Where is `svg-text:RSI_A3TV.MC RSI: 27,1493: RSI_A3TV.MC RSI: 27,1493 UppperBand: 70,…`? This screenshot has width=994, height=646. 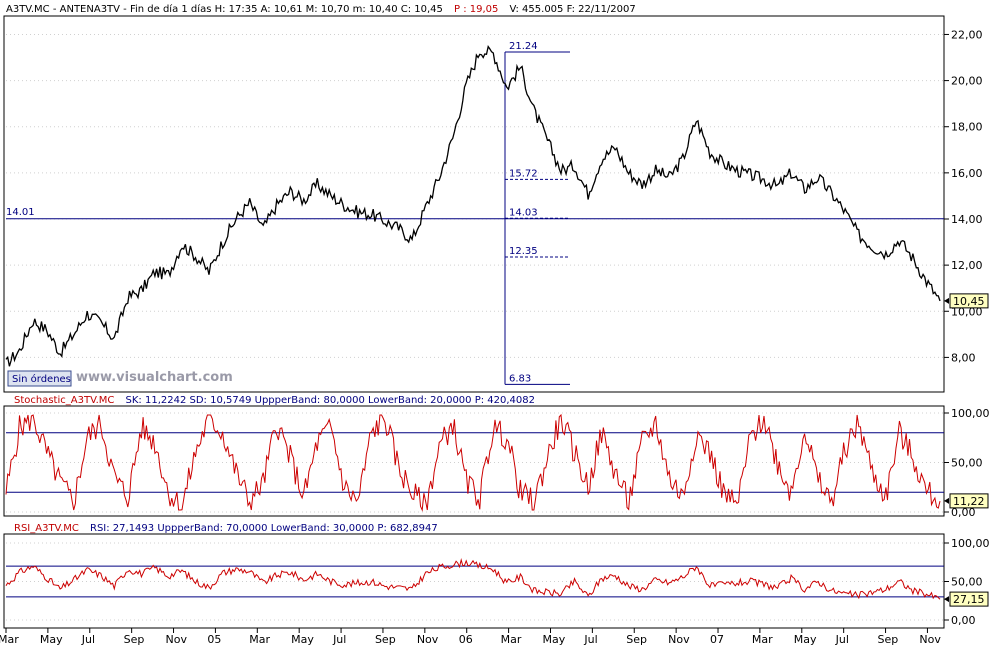
svg-text:RSI_A3TV.MC RSI: 27,1493: RSI_A3TV.MC RSI: 27,1493 UppperBand: 70,… is located at coordinates (226, 525).